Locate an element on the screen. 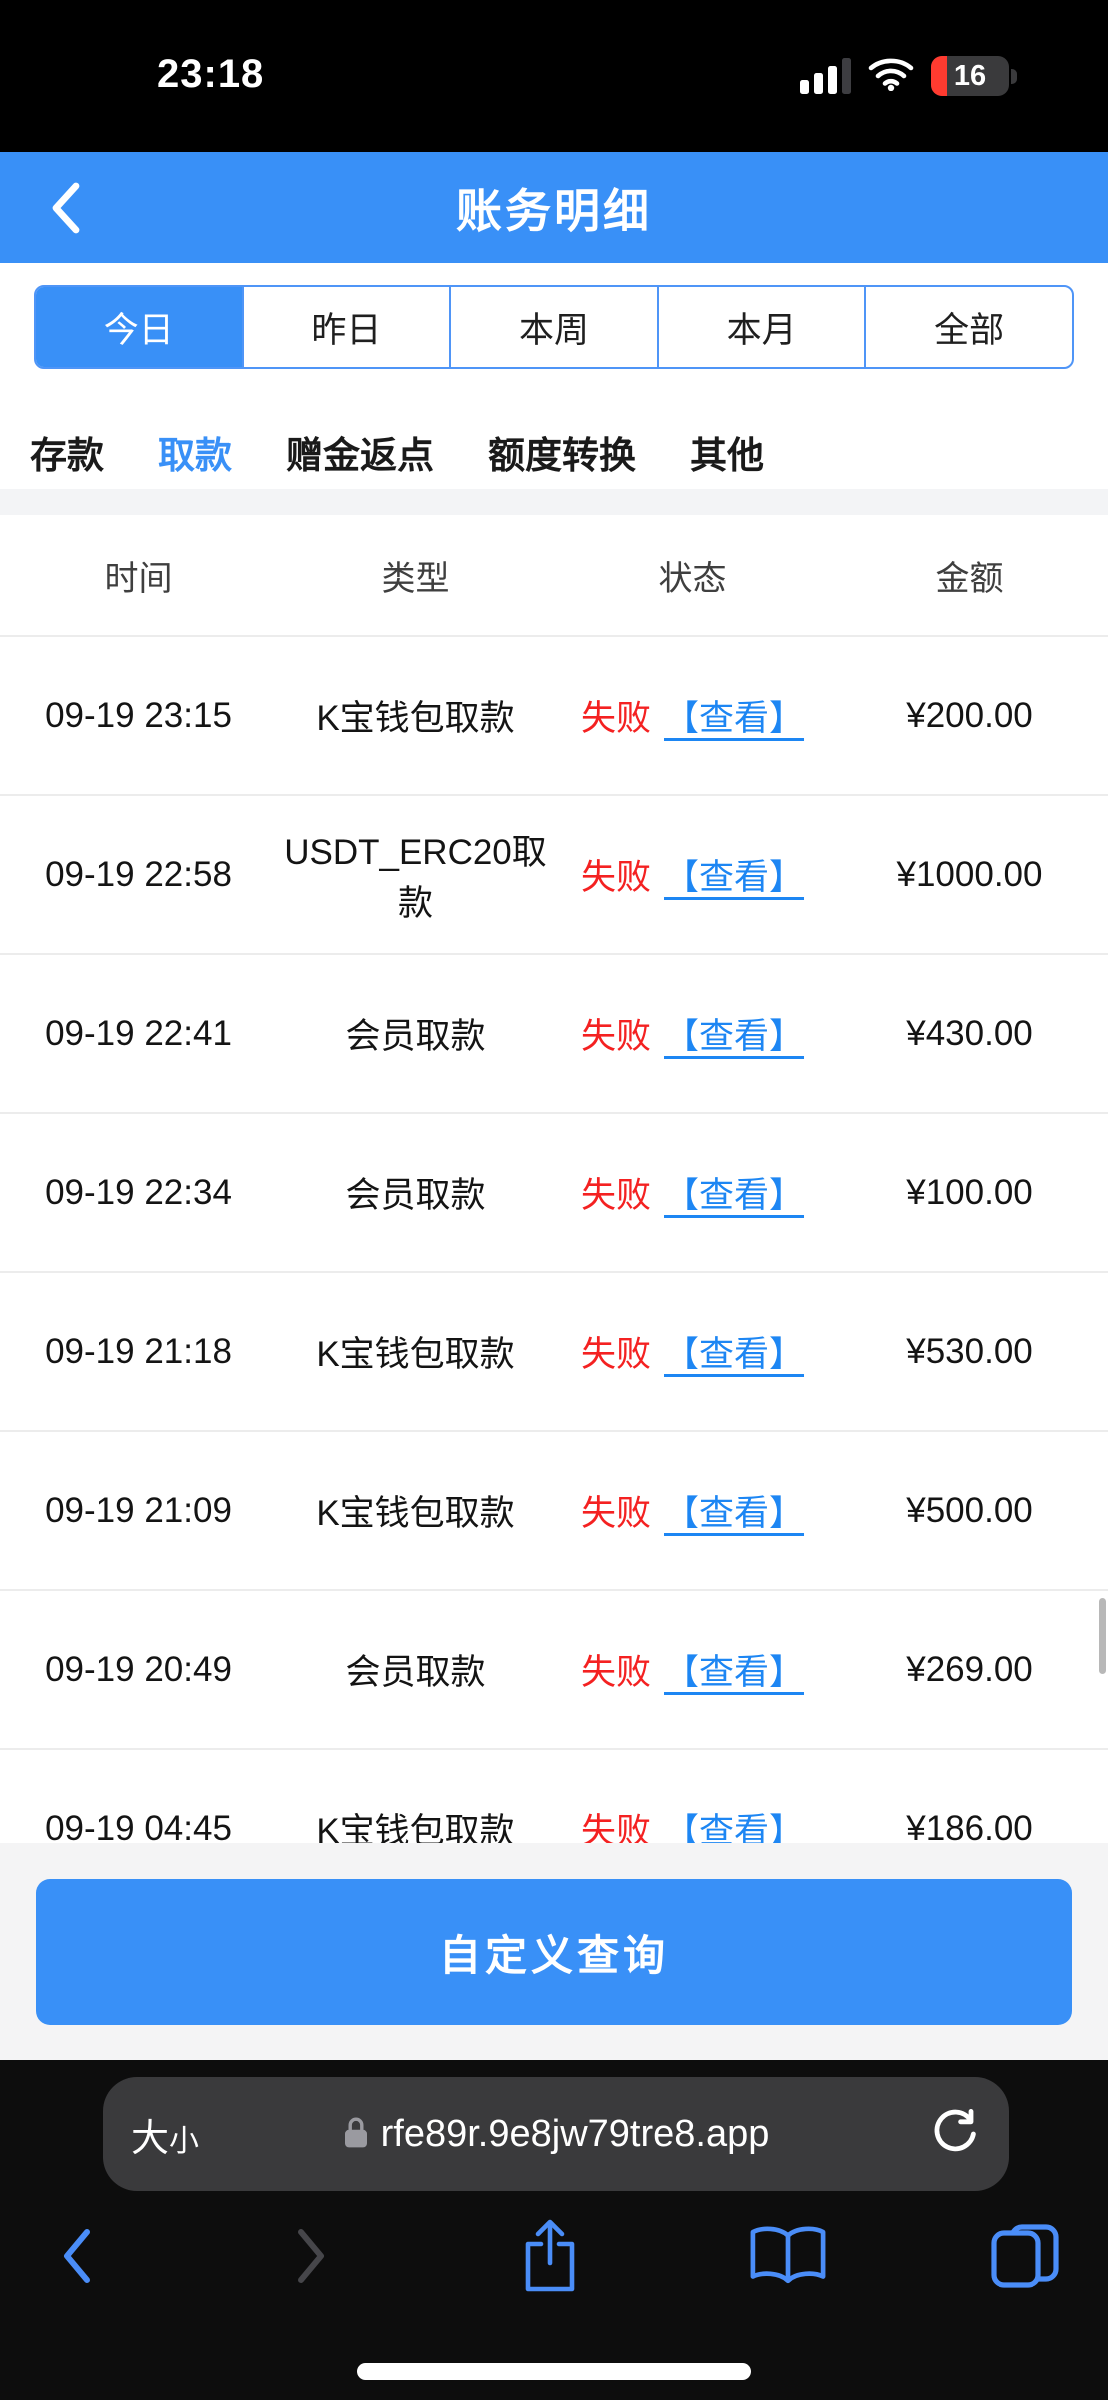 The image size is (1108, 2400). page-title: 账务明细 is located at coordinates (554, 210).